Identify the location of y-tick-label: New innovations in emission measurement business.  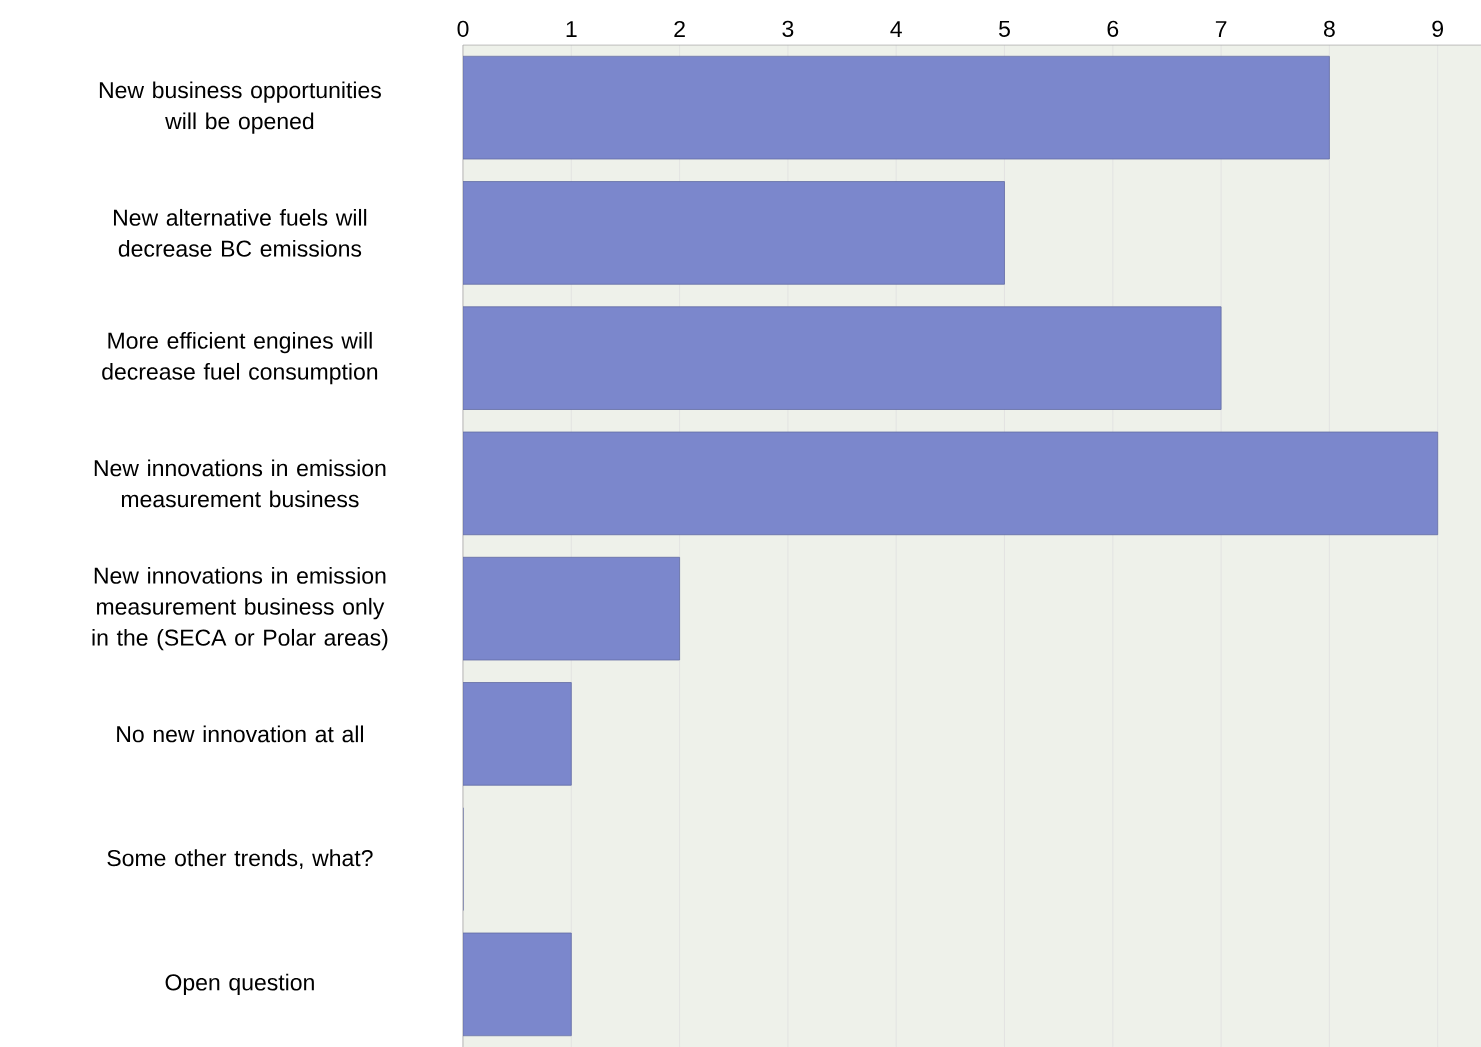
(240, 483).